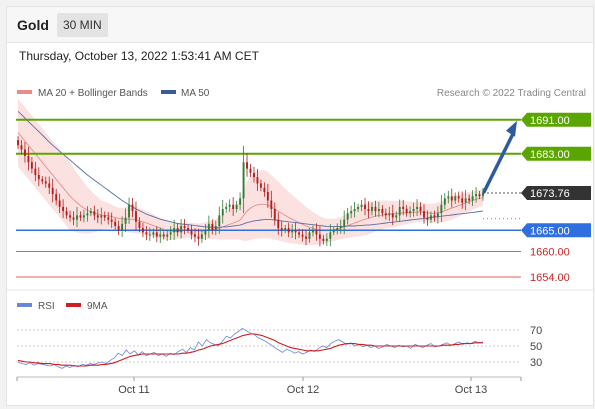 Image resolution: width=595 pixels, height=409 pixels. I want to click on rsi-legend-label: RSI, so click(46, 306).